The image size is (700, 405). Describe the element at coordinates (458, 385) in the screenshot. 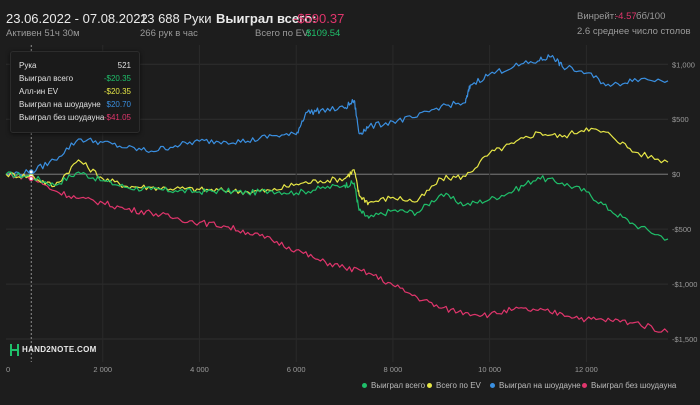

I see `legend-label: Всего по EV` at that location.